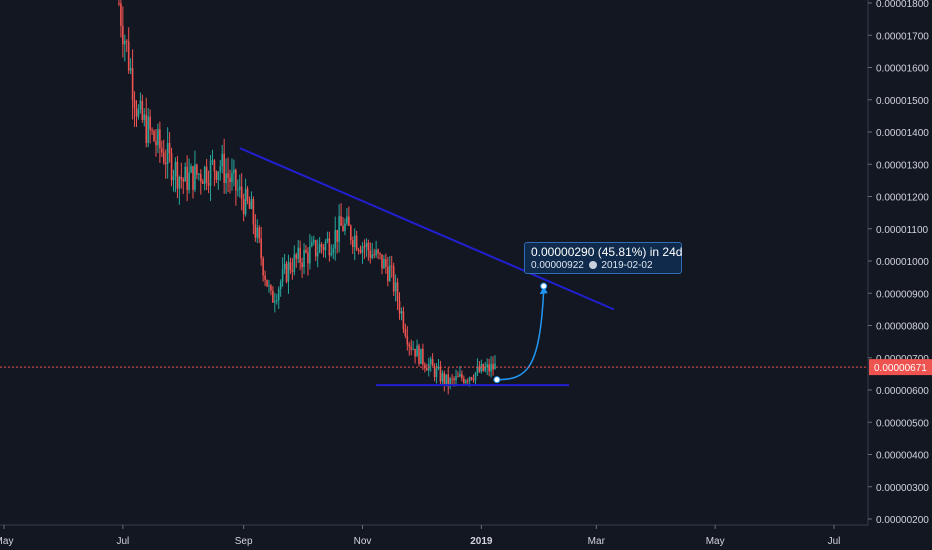  Describe the element at coordinates (902, 391) in the screenshot. I see `y-tick-label: 0.00000600` at that location.